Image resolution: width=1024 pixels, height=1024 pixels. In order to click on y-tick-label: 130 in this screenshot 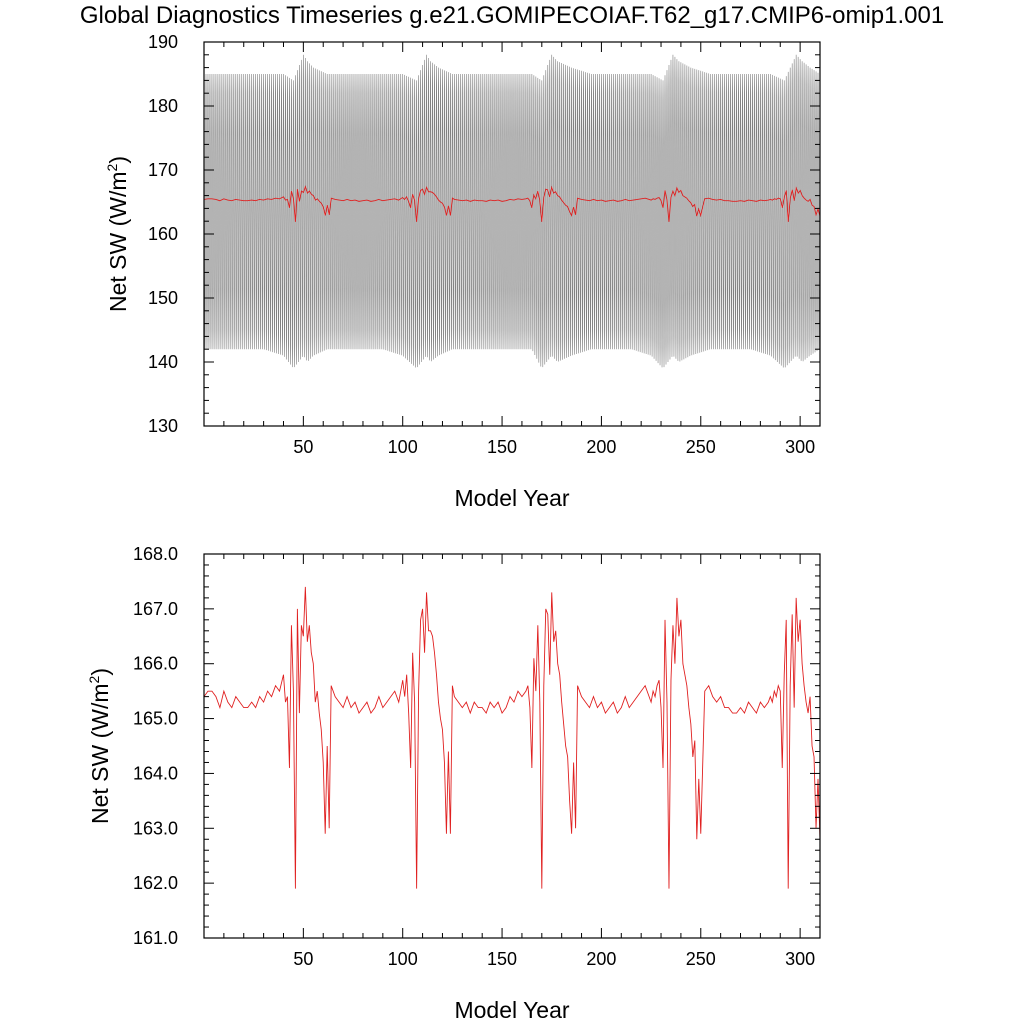, I will do `click(163, 426)`.